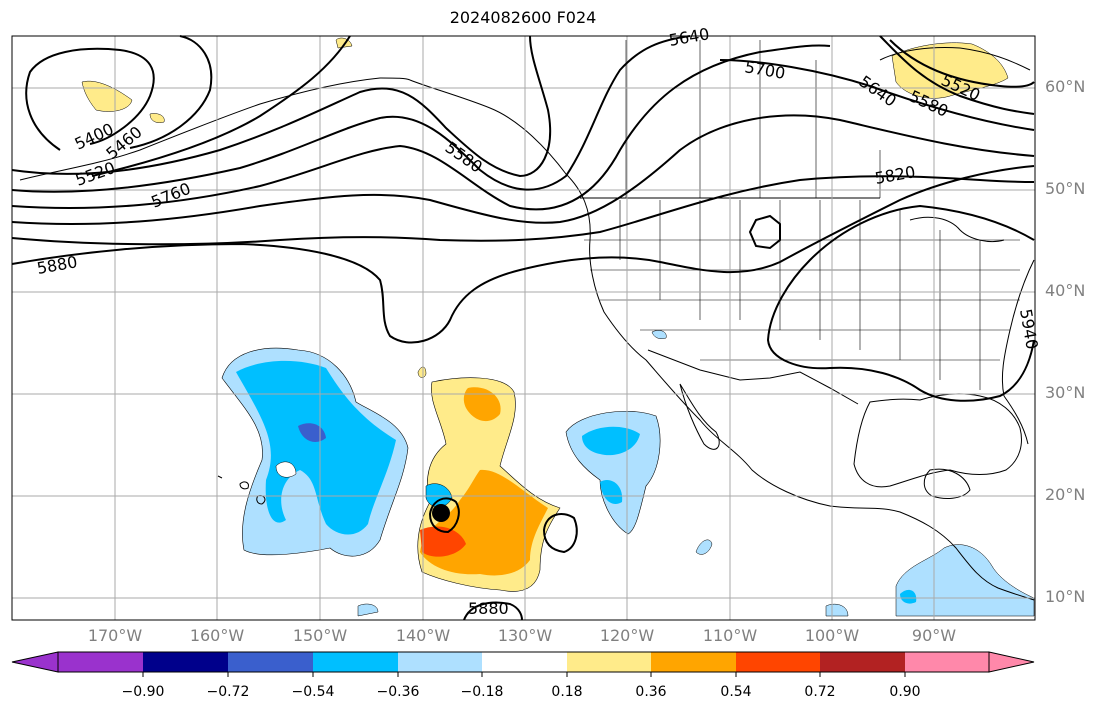  Describe the element at coordinates (523, 17) in the screenshot. I see `map-title: 2024082600 F024` at that location.